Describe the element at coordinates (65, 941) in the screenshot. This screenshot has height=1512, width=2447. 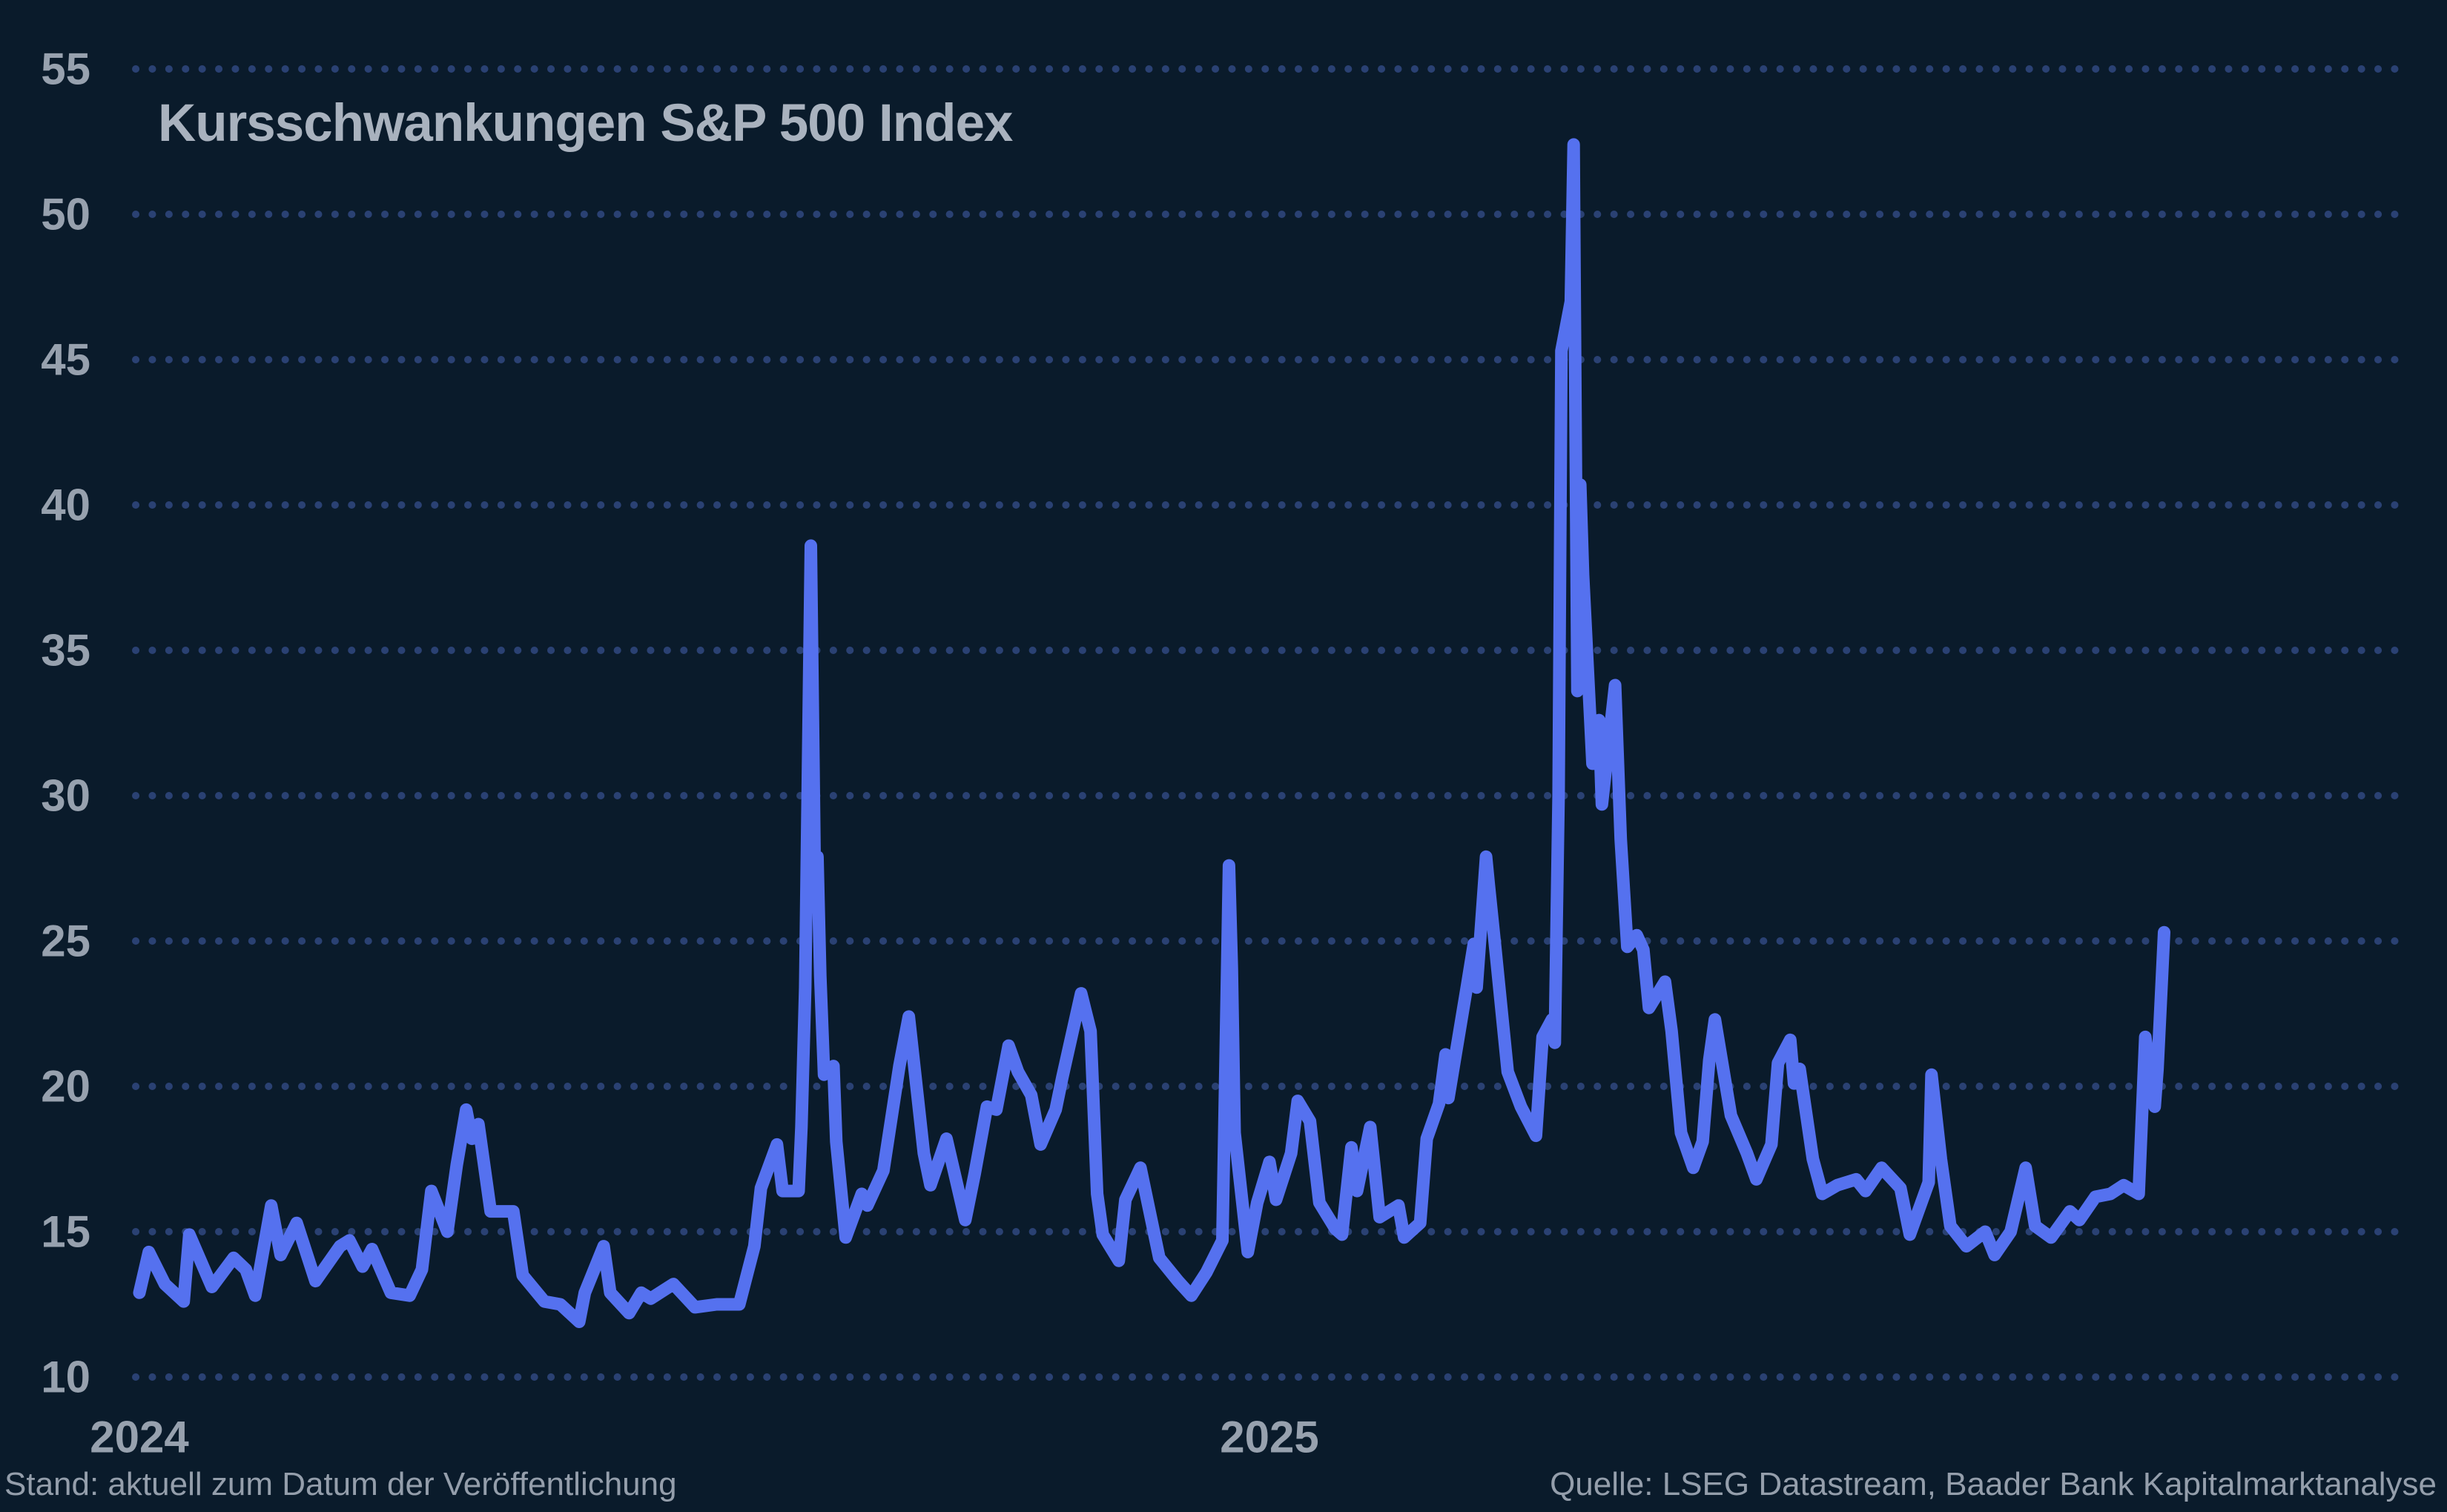
I see `y-axis-tick-label: 25` at that location.